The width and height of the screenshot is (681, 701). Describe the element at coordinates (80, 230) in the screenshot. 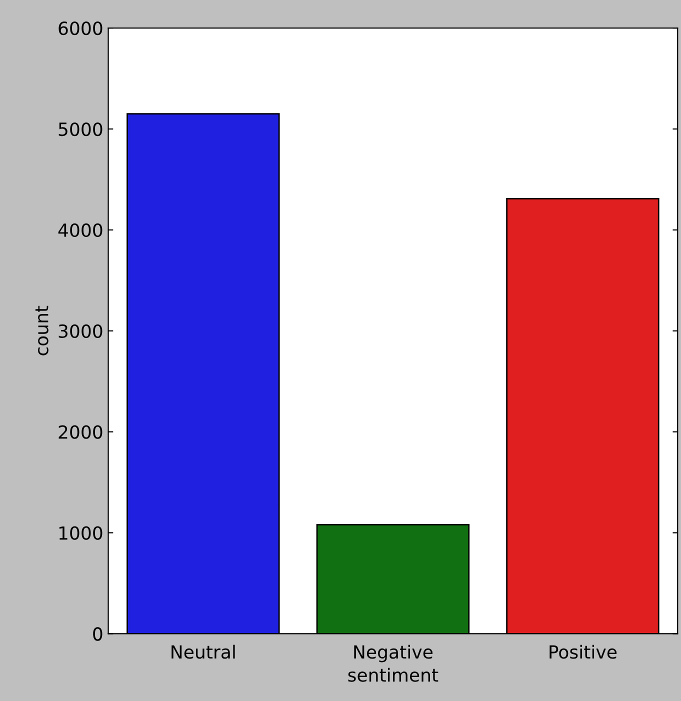

I see `y-tick-label: 4000` at that location.